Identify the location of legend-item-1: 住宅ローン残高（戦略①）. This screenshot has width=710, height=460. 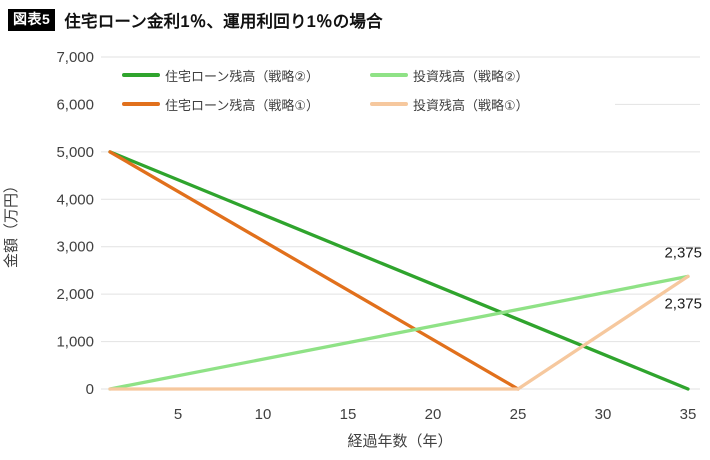
(221, 104).